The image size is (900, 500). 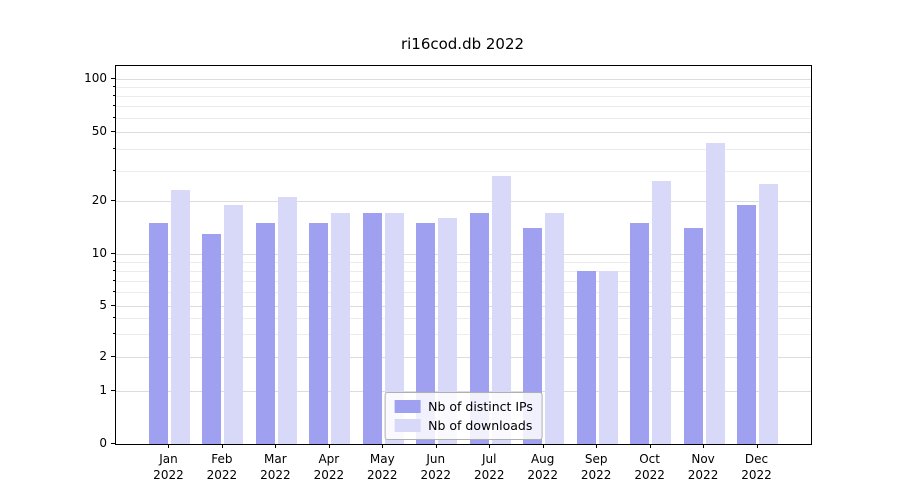 I want to click on bar-distinct-ips-sep, so click(x=586, y=357).